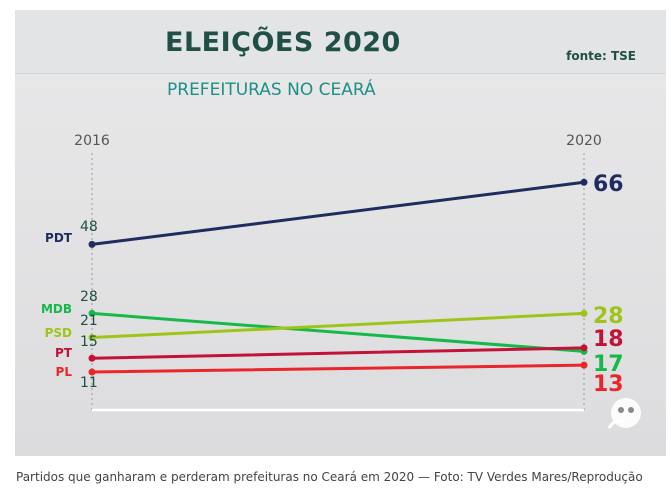 The height and width of the screenshot is (498, 671). Describe the element at coordinates (338, 325) in the screenshot. I see `series-line-psd` at that location.